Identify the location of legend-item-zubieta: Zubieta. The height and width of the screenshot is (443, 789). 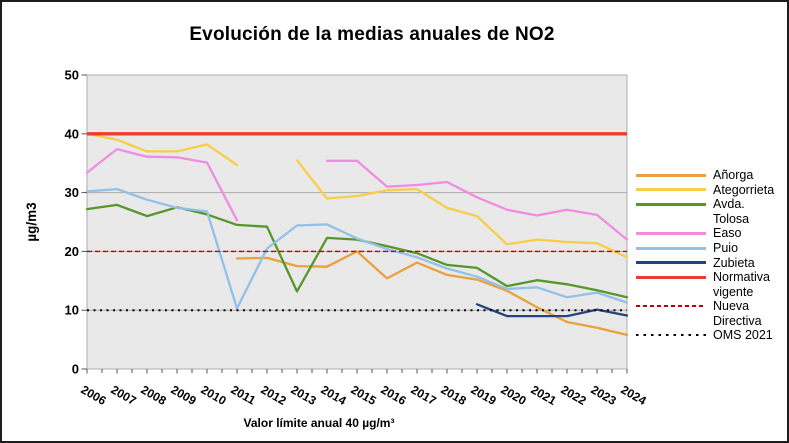
(711, 262).